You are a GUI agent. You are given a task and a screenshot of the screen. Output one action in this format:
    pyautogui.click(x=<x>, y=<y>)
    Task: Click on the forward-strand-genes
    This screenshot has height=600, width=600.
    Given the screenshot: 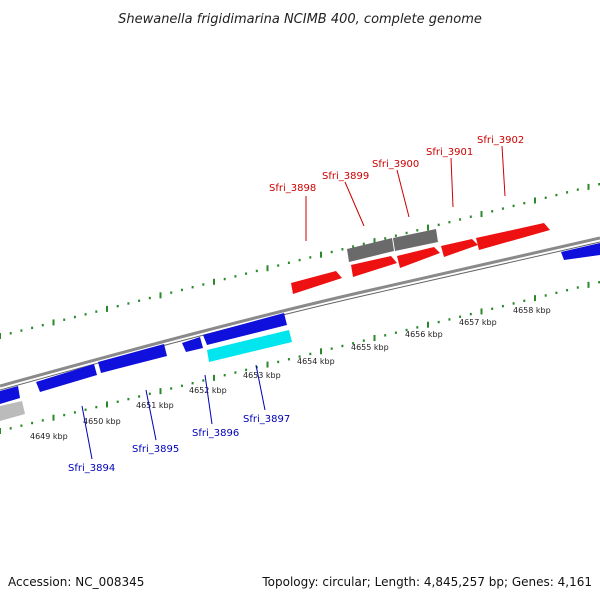 What is the action you would take?
    pyautogui.click(x=420, y=258)
    